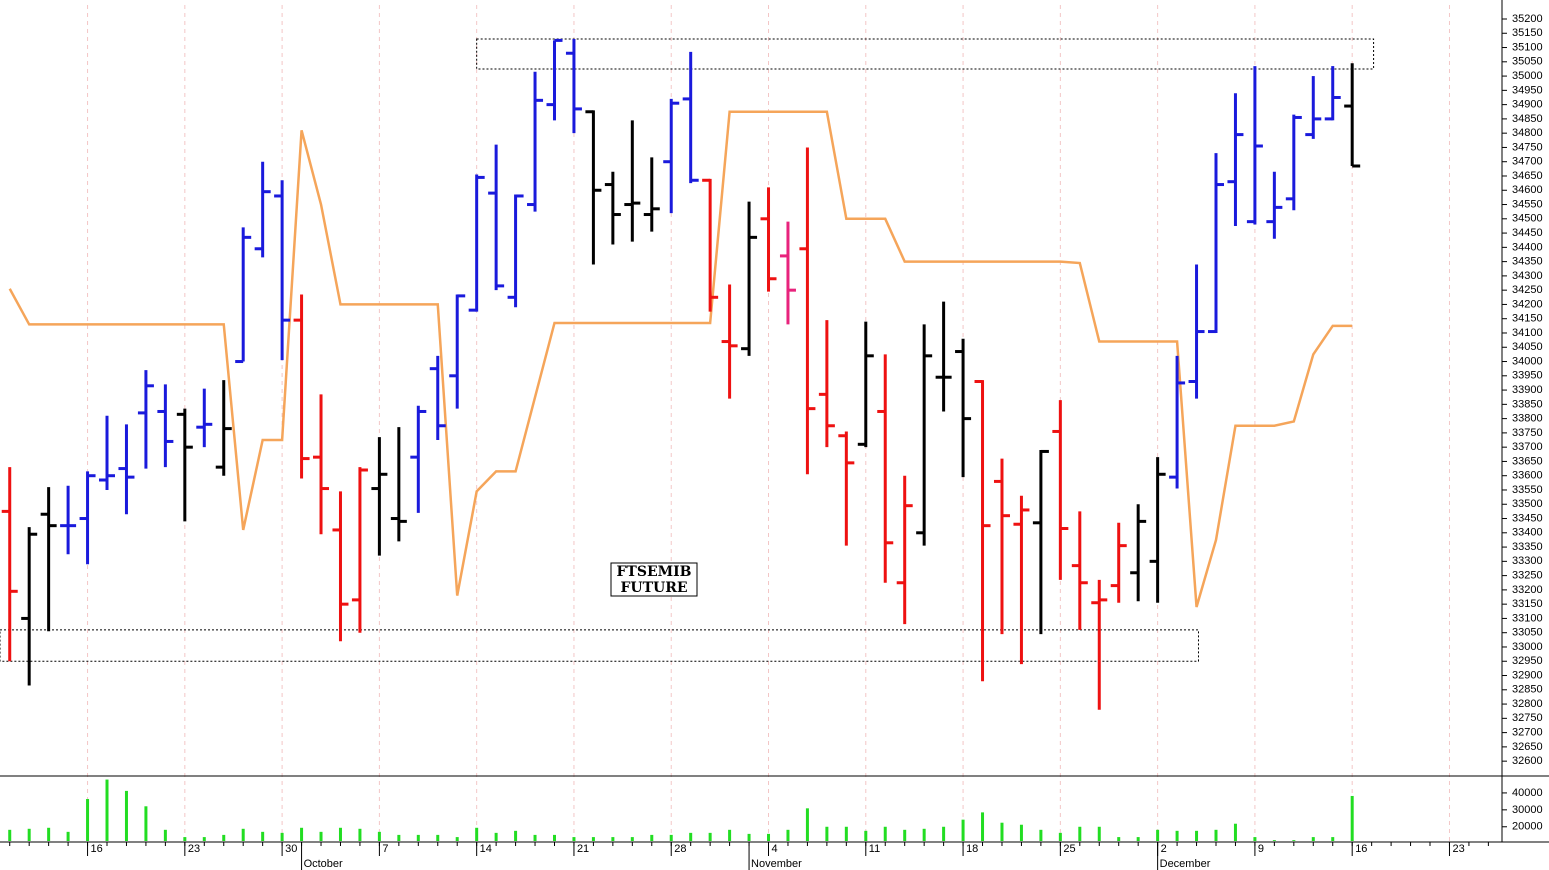 This screenshot has width=1549, height=870. I want to click on y-tick-label: 33900, so click(1527, 390).